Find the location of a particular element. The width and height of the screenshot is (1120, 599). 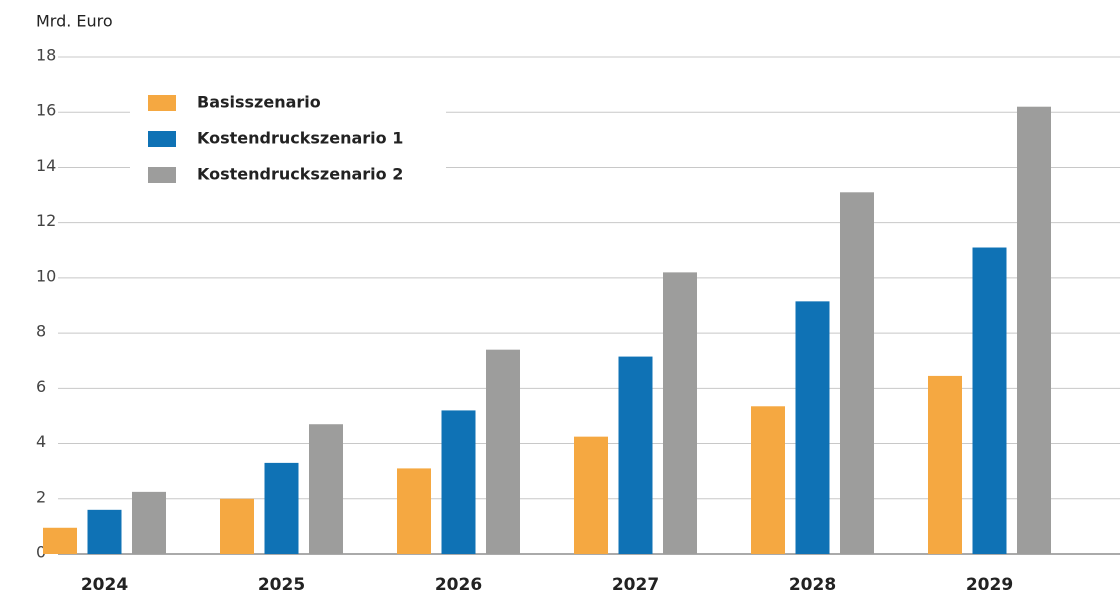

y-tick-label: 6 is located at coordinates (41, 386).